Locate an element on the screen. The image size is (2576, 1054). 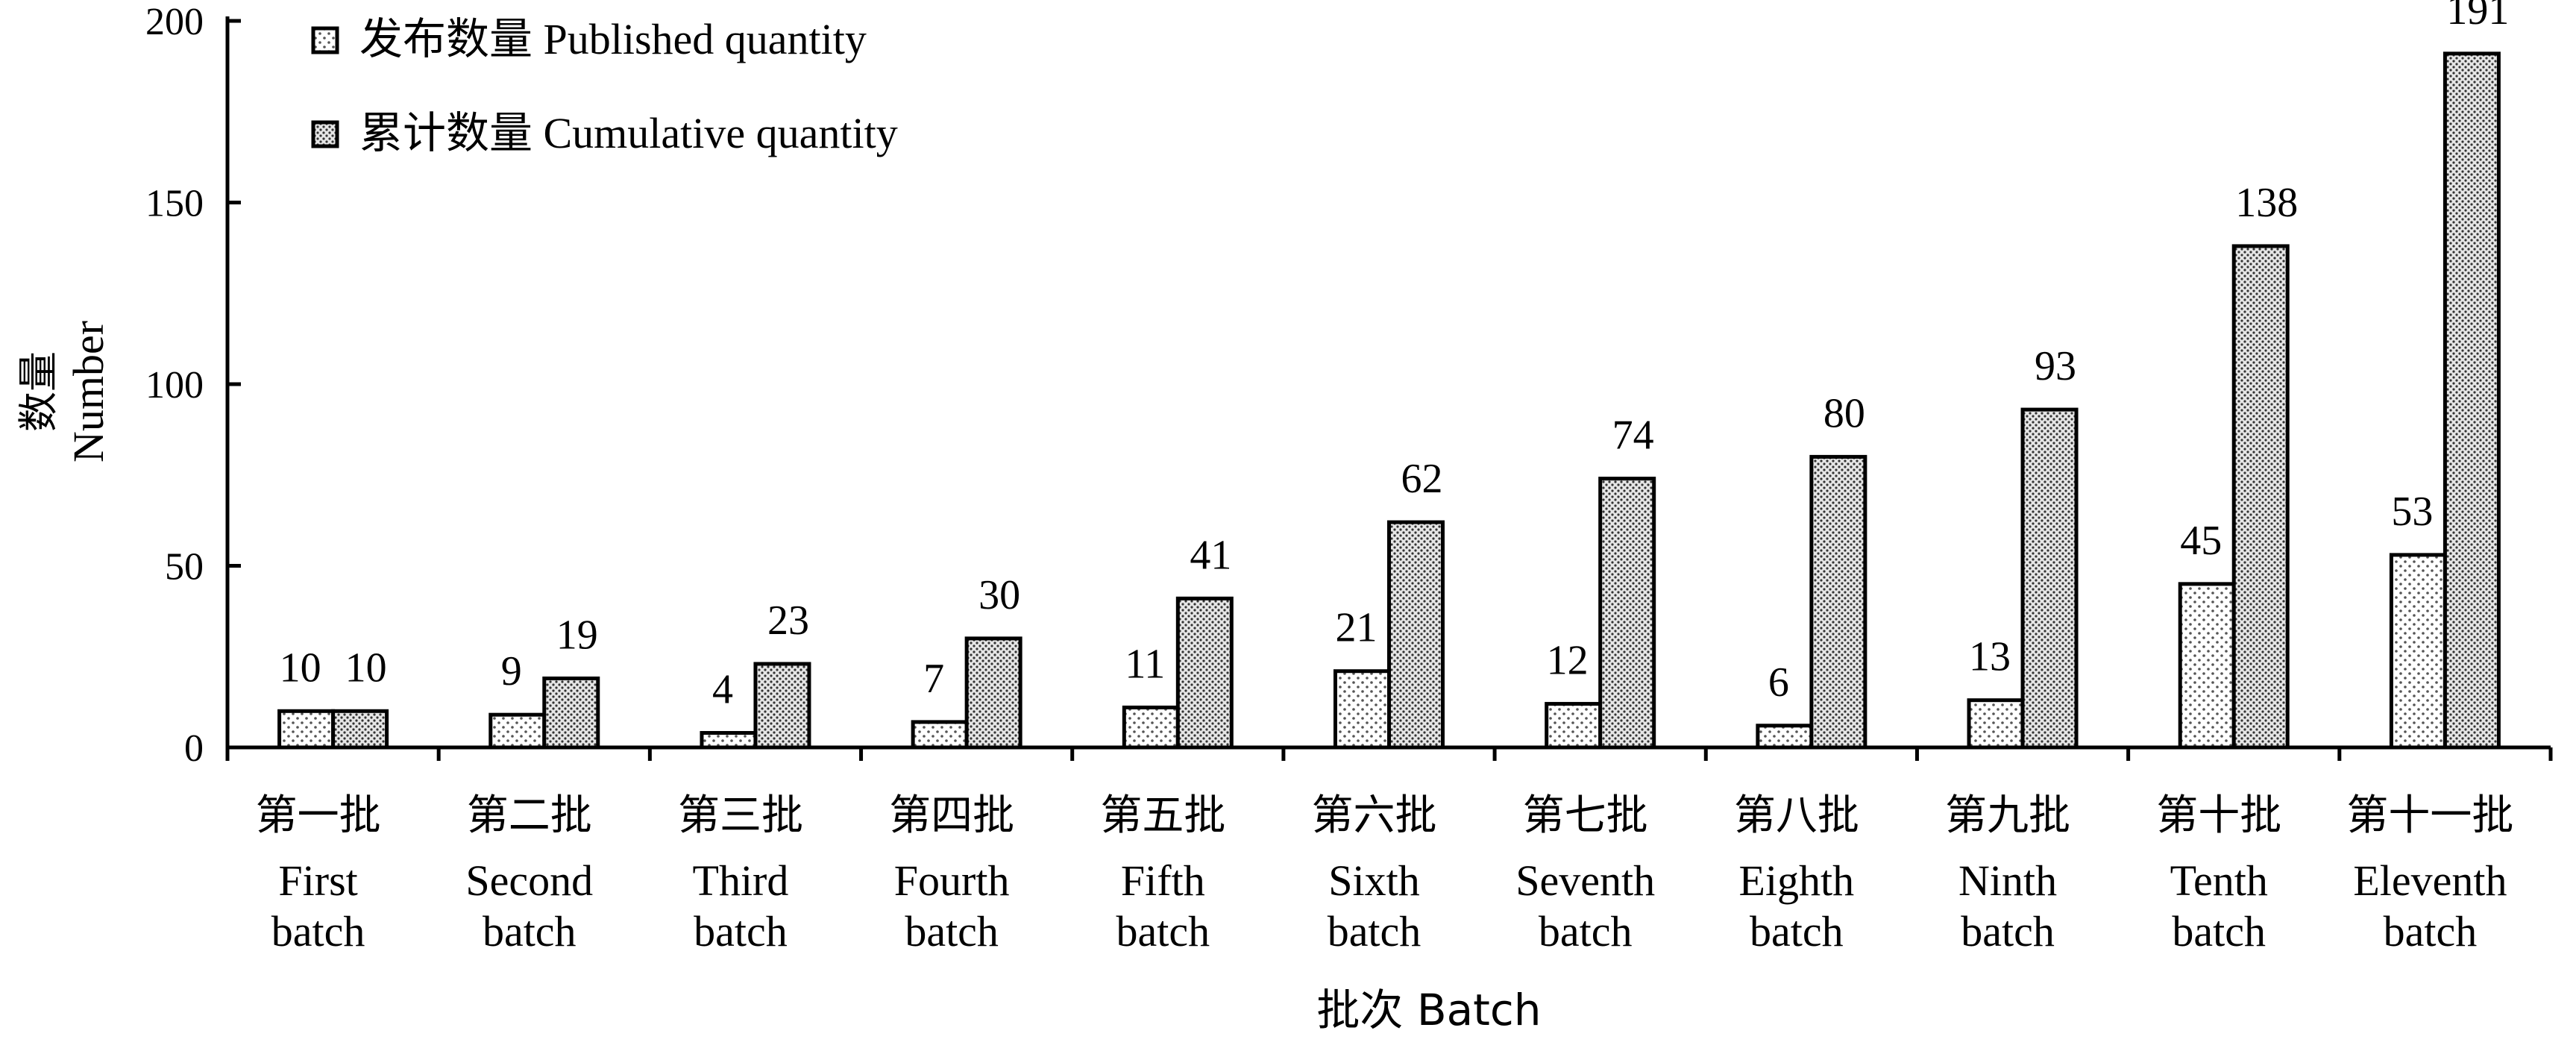
y-tick-label: 200 is located at coordinates (175, 22).